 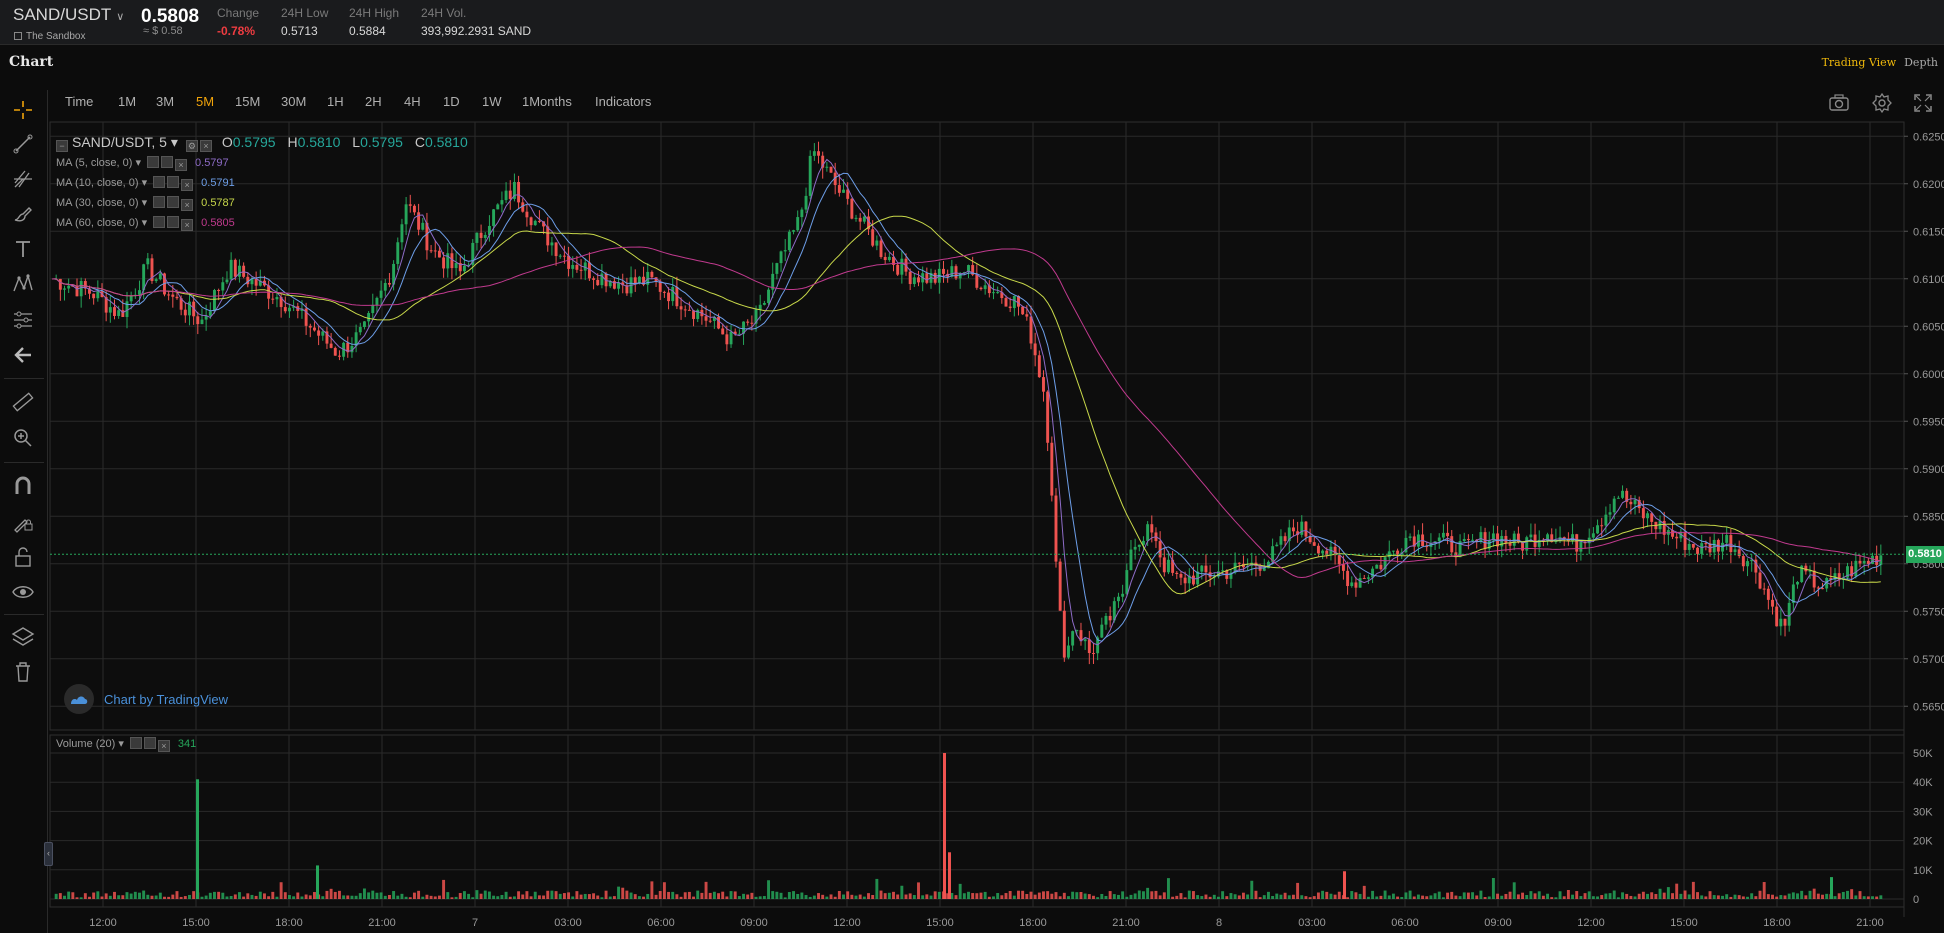 What do you see at coordinates (412, 101) in the screenshot?
I see `interval-4h: 4H` at bounding box center [412, 101].